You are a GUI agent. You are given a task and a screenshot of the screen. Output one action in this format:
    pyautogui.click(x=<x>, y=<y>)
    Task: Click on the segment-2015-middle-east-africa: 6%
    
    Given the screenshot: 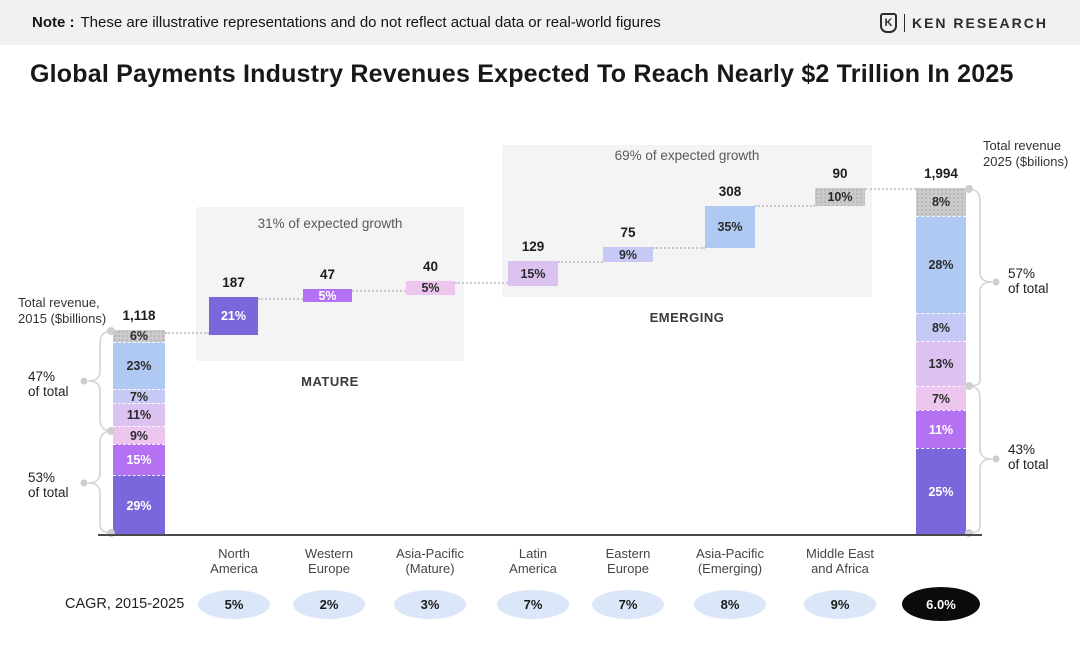 What is the action you would take?
    pyautogui.click(x=139, y=336)
    